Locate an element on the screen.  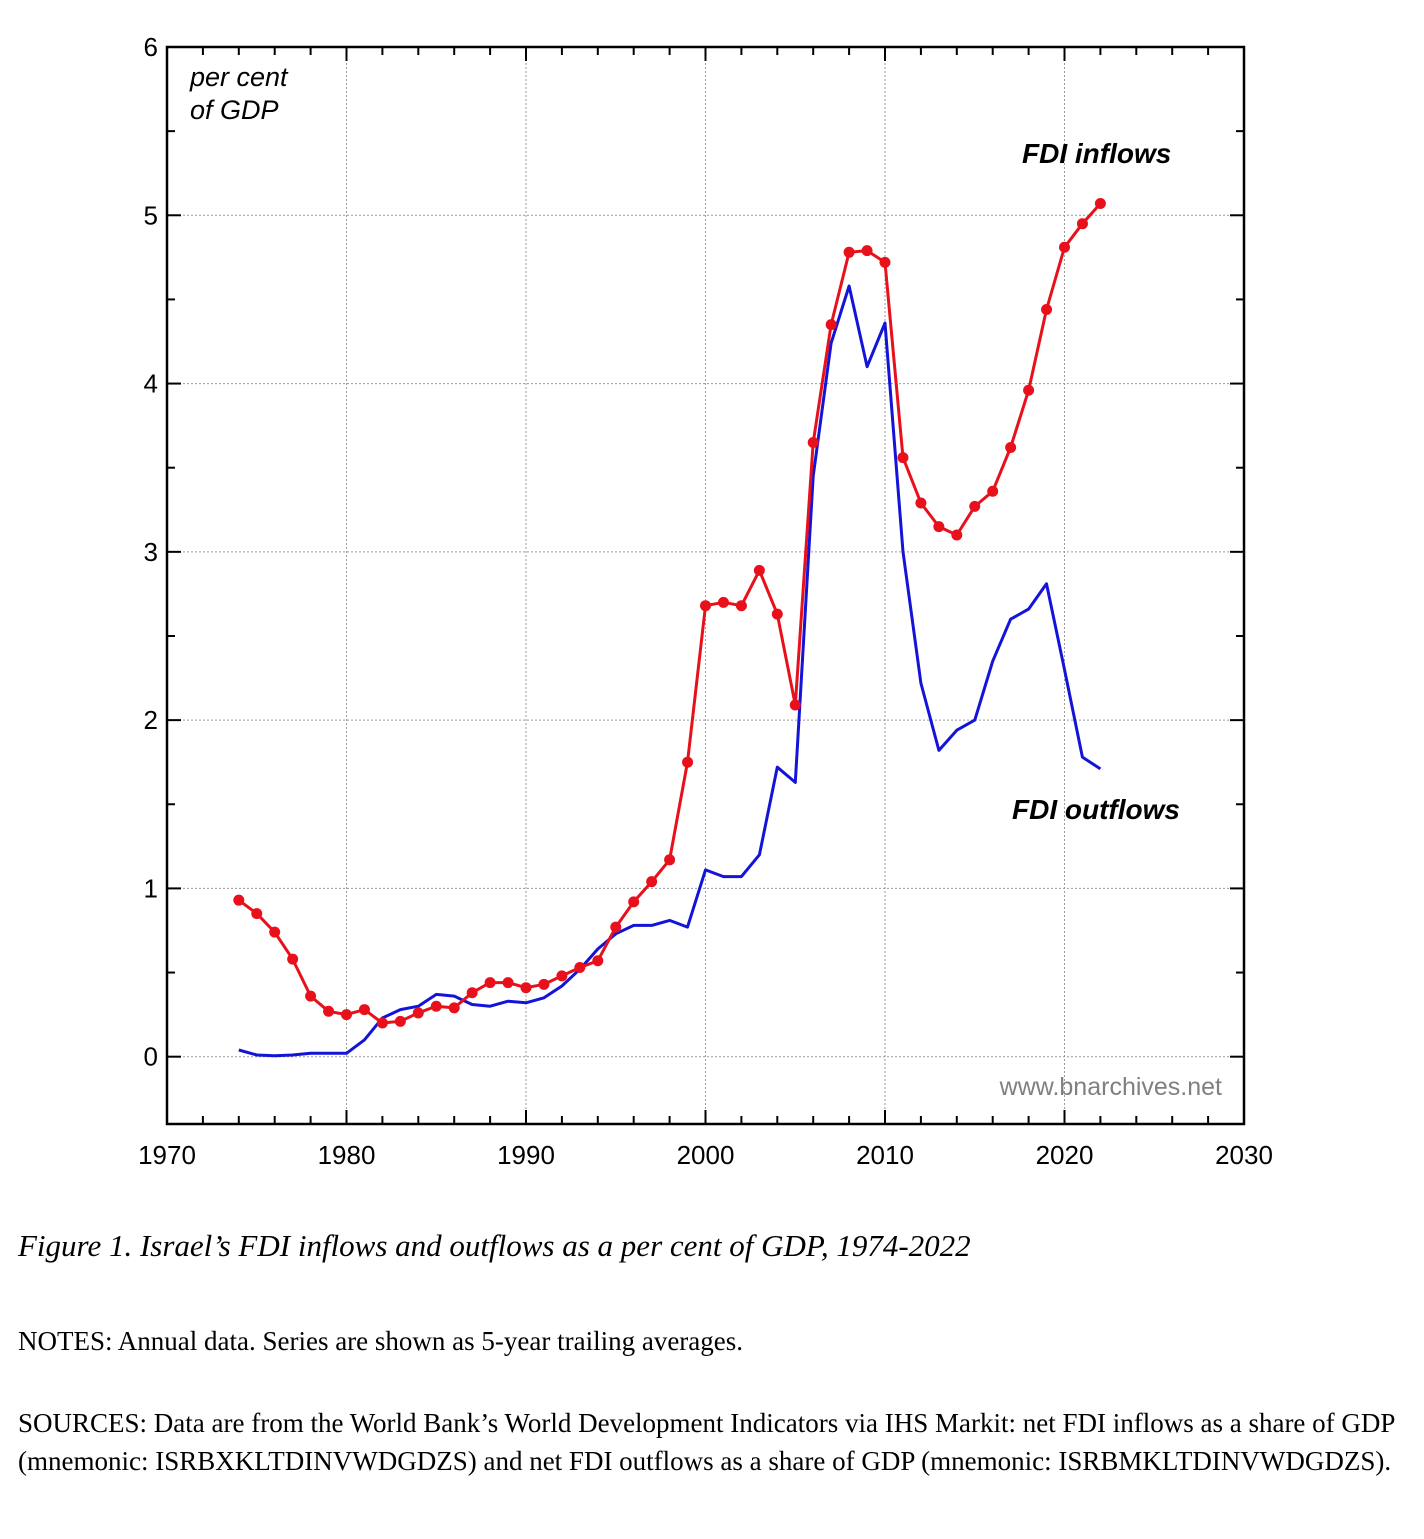
fdi-outflows-label: FDI outflows is located at coordinates (1096, 809).